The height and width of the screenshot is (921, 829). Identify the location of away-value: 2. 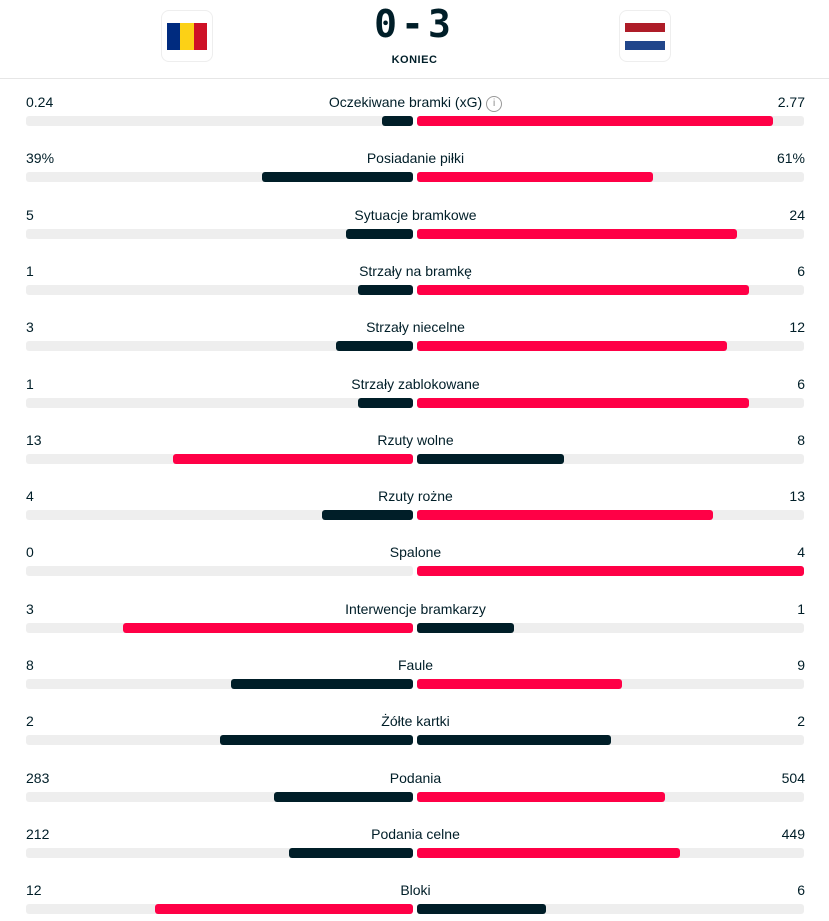
(801, 721).